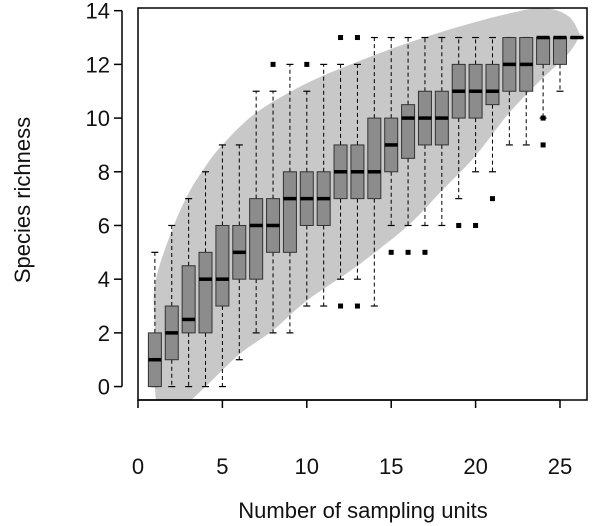 The height and width of the screenshot is (526, 600). What do you see at coordinates (104, 333) in the screenshot?
I see `y-tick-label: 2` at bounding box center [104, 333].